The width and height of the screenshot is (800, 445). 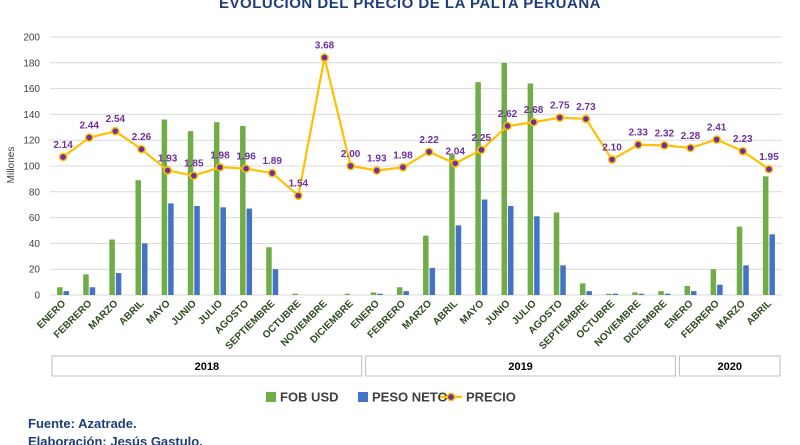 I want to click on price-data-label: 2.73, so click(x=586, y=107).